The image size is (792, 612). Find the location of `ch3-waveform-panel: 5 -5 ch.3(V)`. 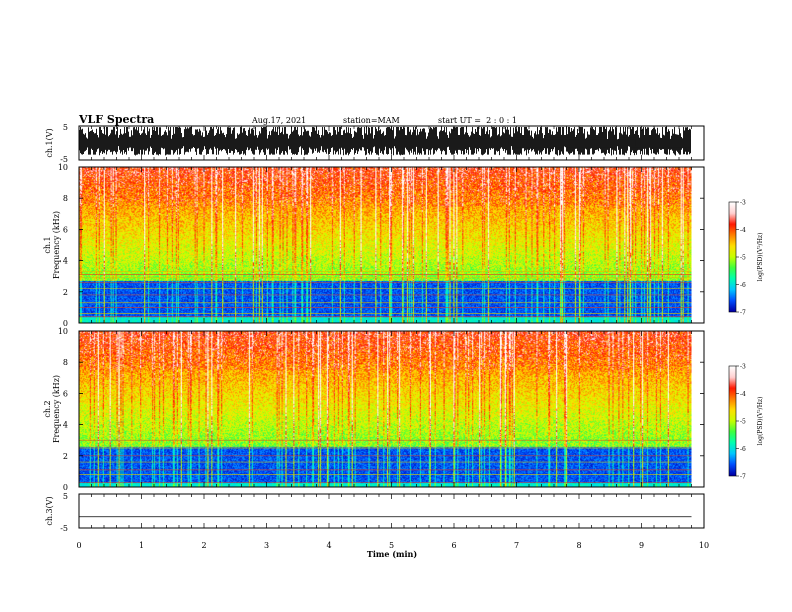

ch3-waveform-panel: 5 -5 ch.3(V) is located at coordinates (375, 512).